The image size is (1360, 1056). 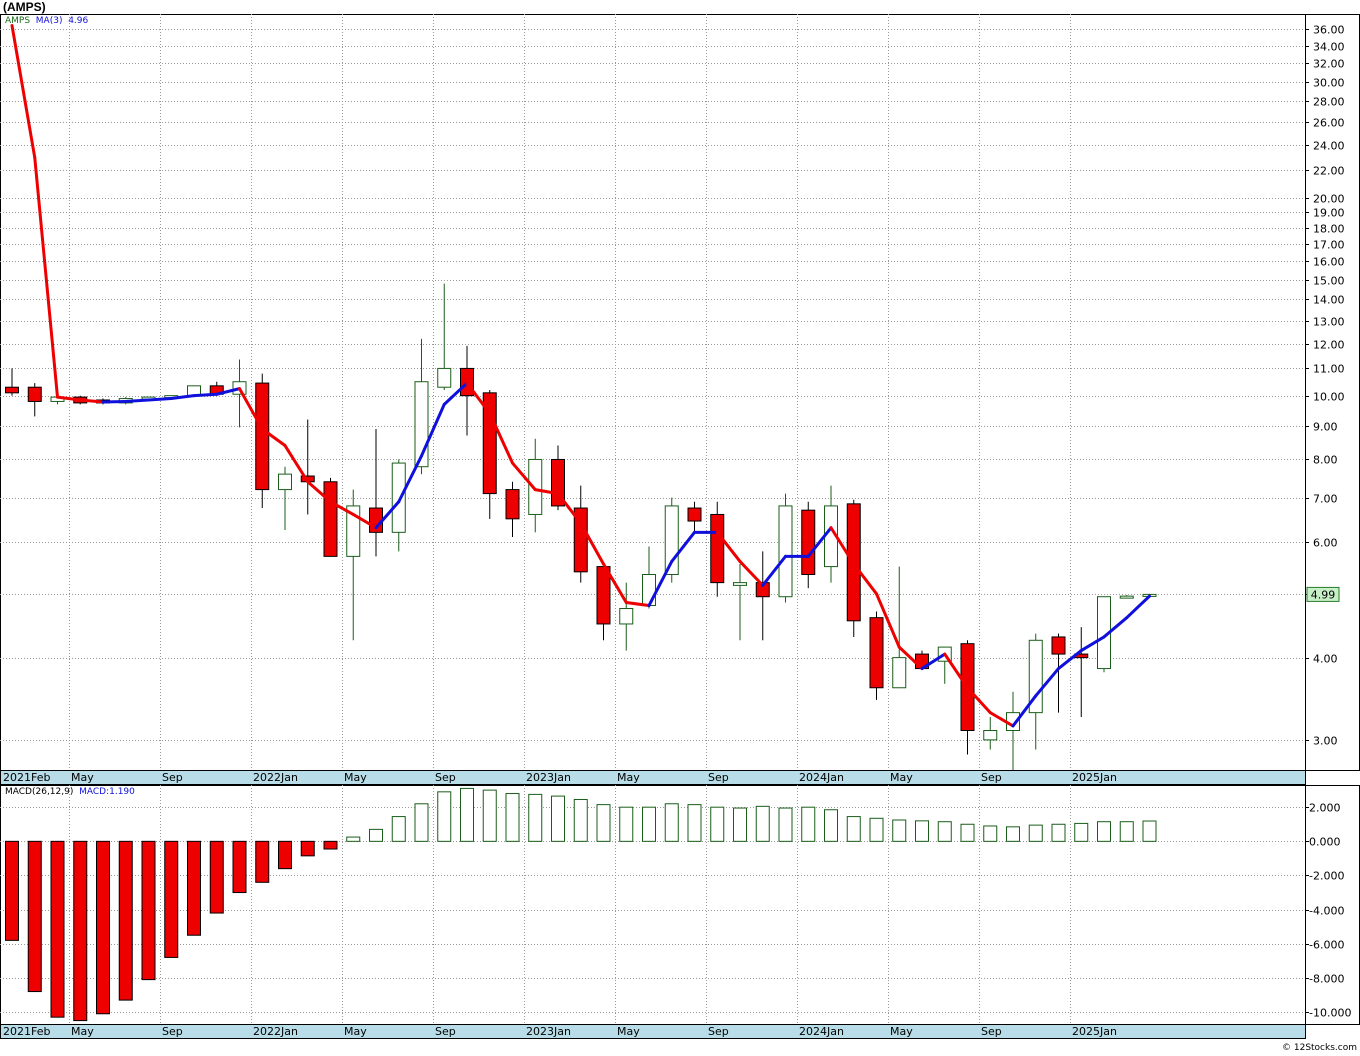 I want to click on price-tick-label: 14.00, so click(x=1329, y=300).